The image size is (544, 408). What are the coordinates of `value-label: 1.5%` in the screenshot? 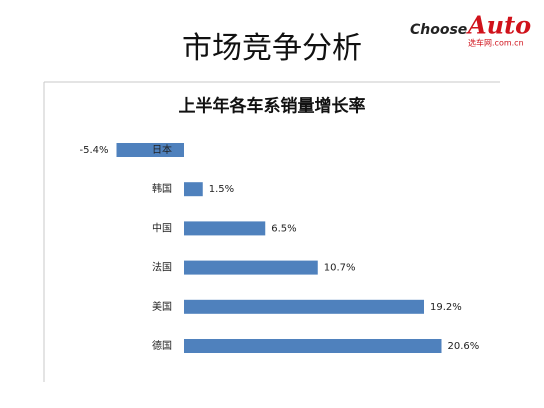 It's located at (221, 189).